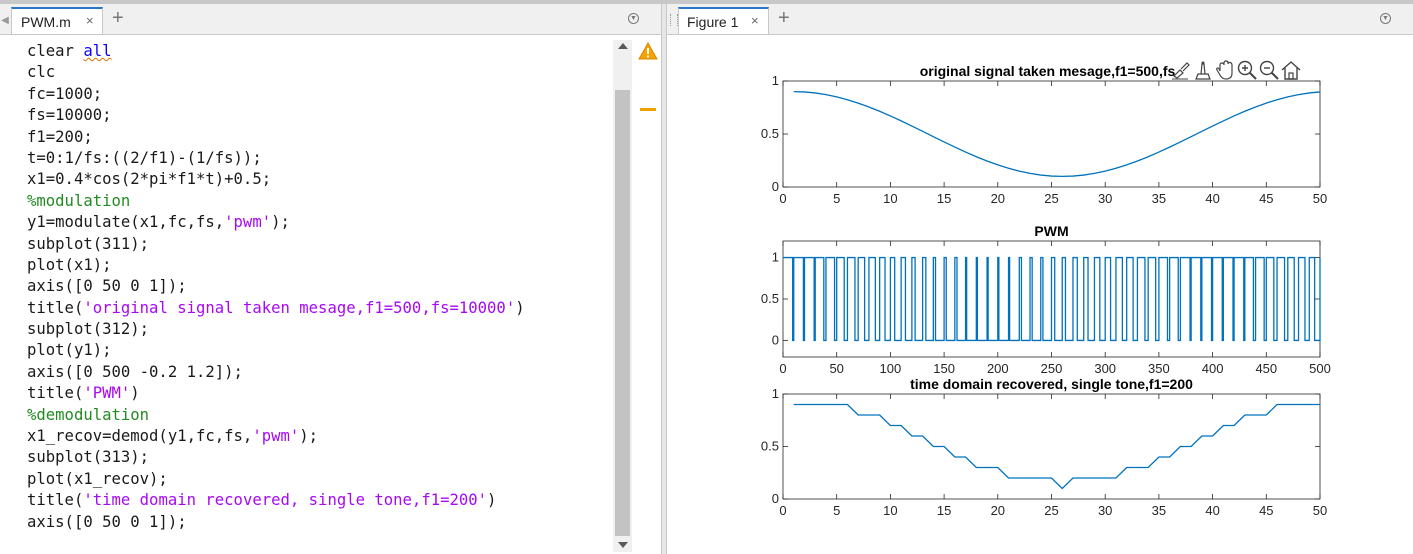 The width and height of the screenshot is (1413, 554). Describe the element at coordinates (1385, 18) in the screenshot. I see `figure-menu-chevron-icon: ▼` at that location.